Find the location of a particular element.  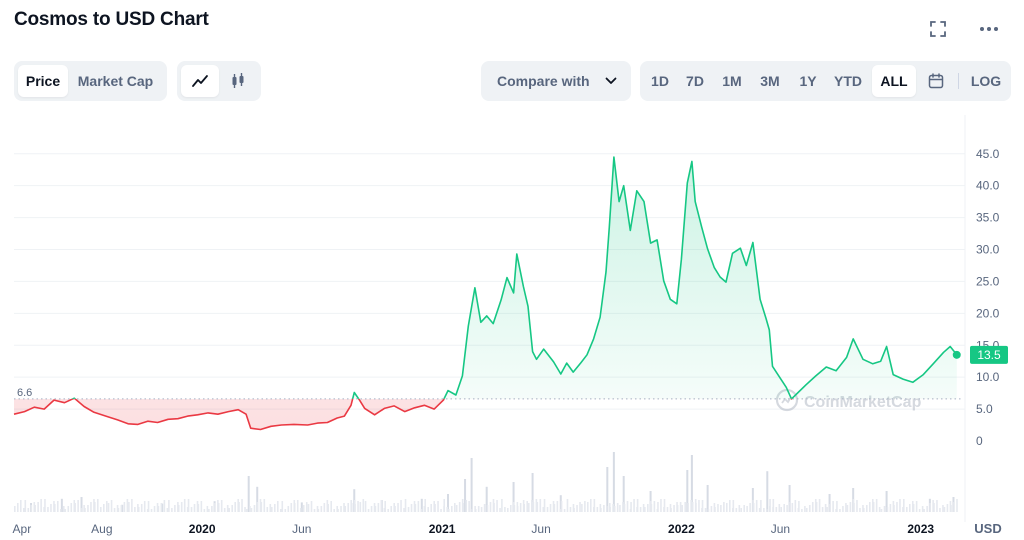

calendar-button is located at coordinates (936, 81).